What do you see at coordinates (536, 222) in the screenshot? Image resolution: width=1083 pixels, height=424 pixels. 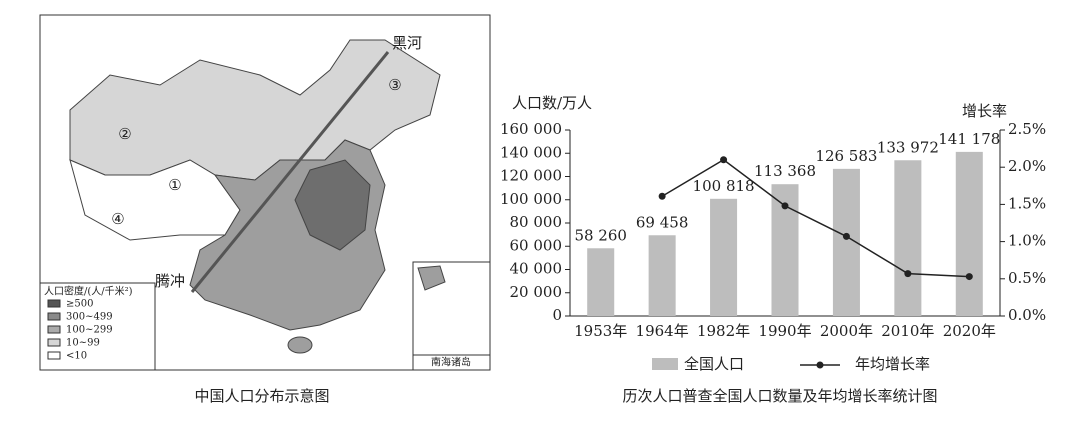 I see `y-tick-label: 80 000` at bounding box center [536, 222].